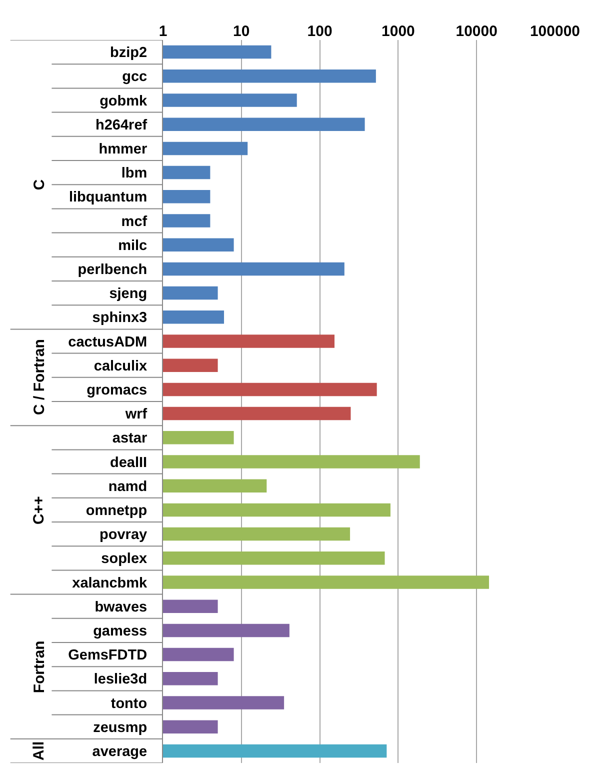 The height and width of the screenshot is (772, 589). I want to click on x-tick-label: 100000, so click(555, 31).